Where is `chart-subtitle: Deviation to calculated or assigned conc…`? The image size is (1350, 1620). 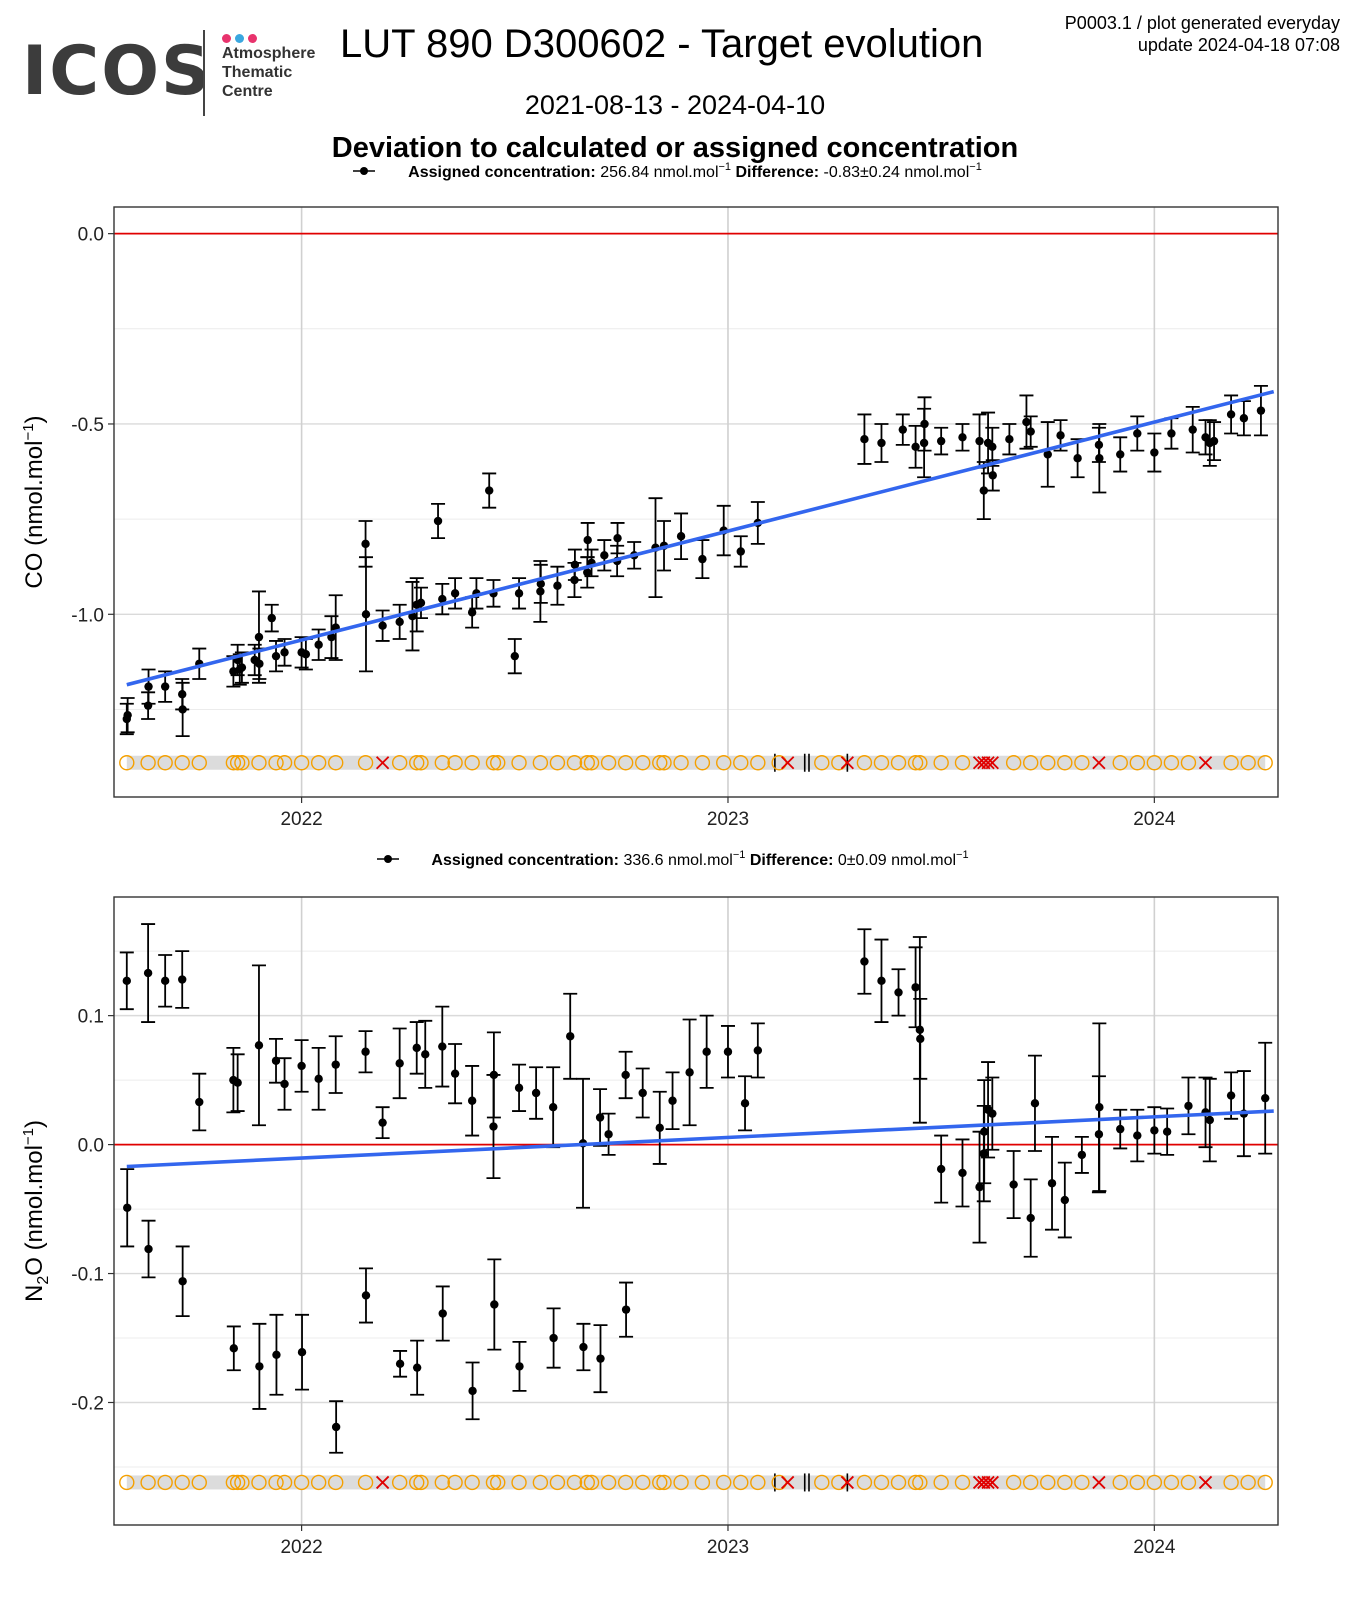 chart-subtitle: Deviation to calculated or assigned conc… is located at coordinates (675, 148).